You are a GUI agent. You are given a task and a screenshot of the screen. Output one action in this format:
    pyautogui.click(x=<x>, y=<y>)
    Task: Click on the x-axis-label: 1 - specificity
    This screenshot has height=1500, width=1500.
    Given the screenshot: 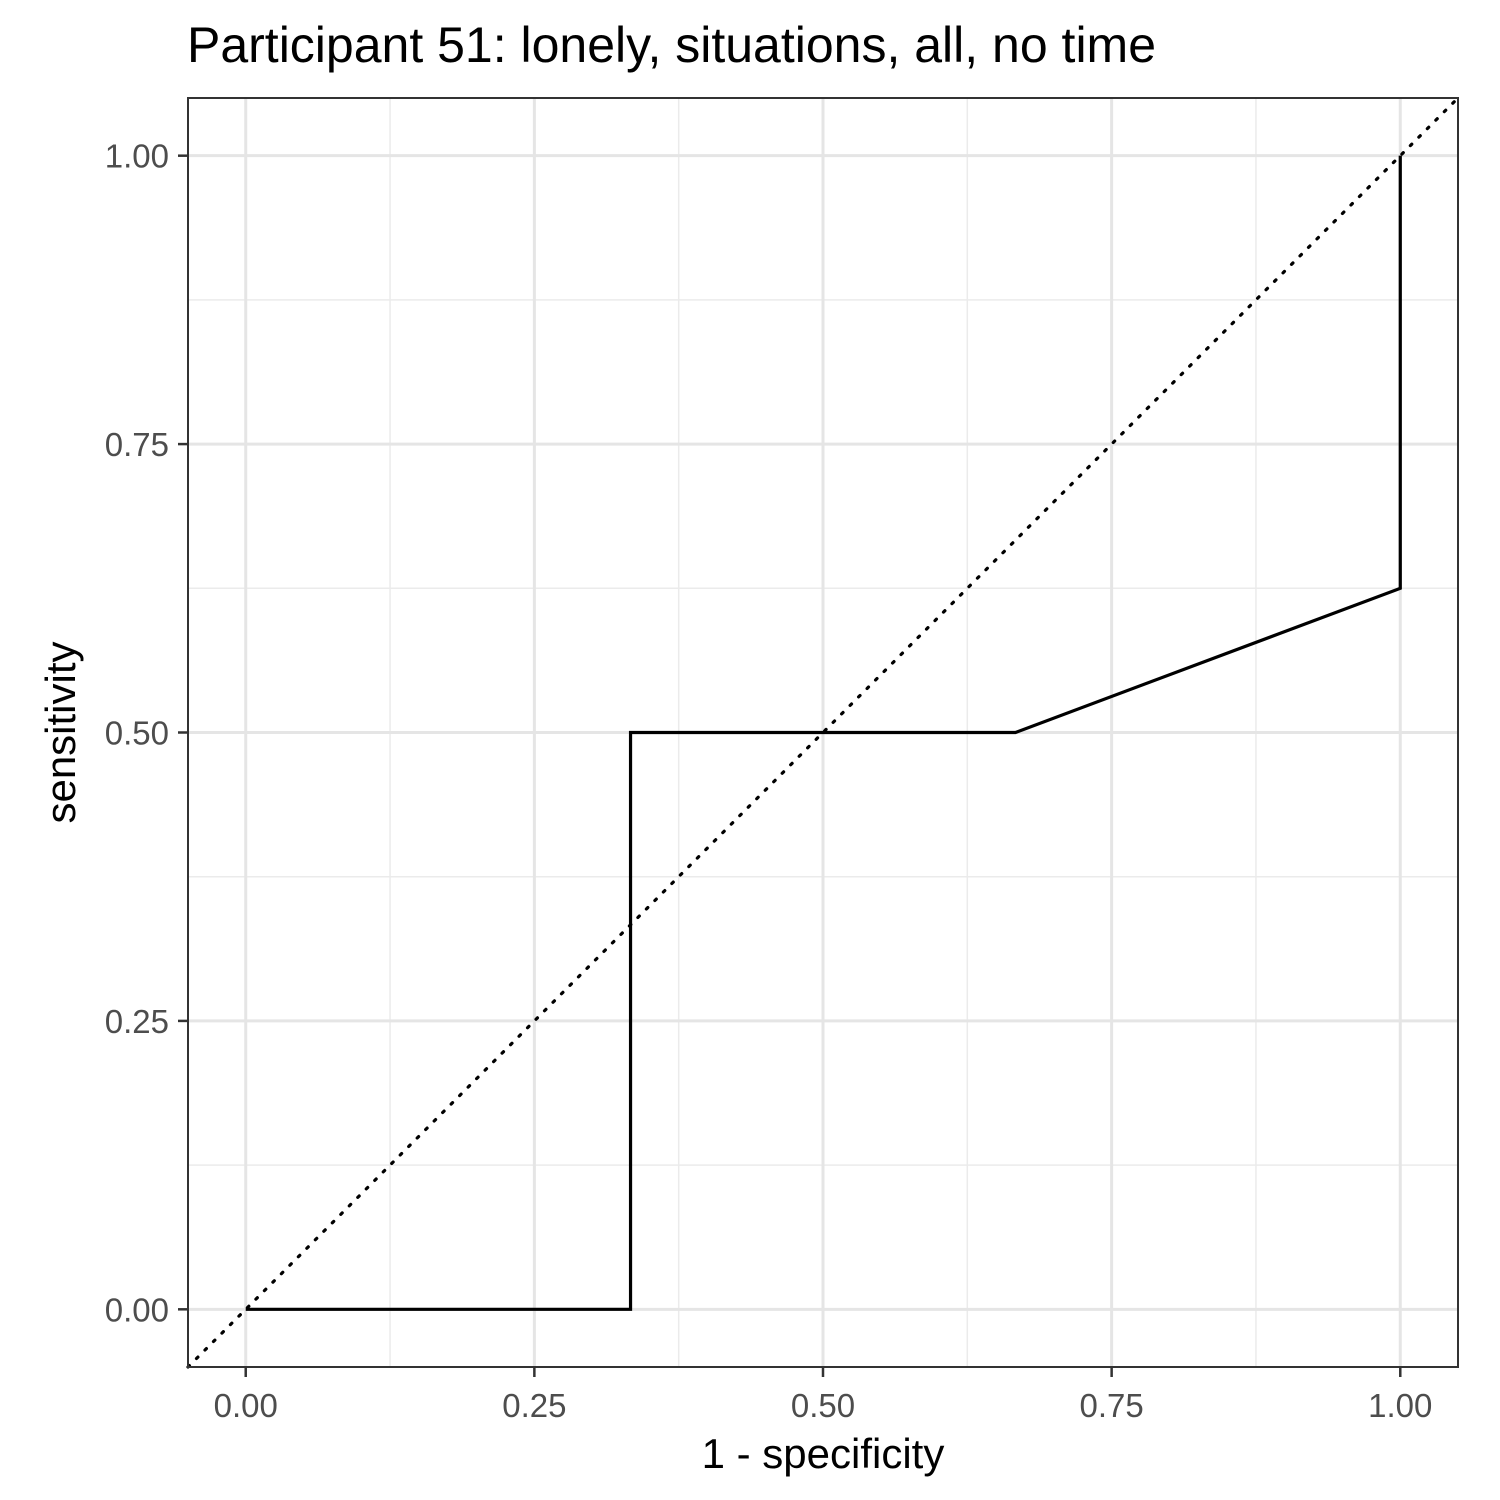 What is the action you would take?
    pyautogui.click(x=823, y=1453)
    